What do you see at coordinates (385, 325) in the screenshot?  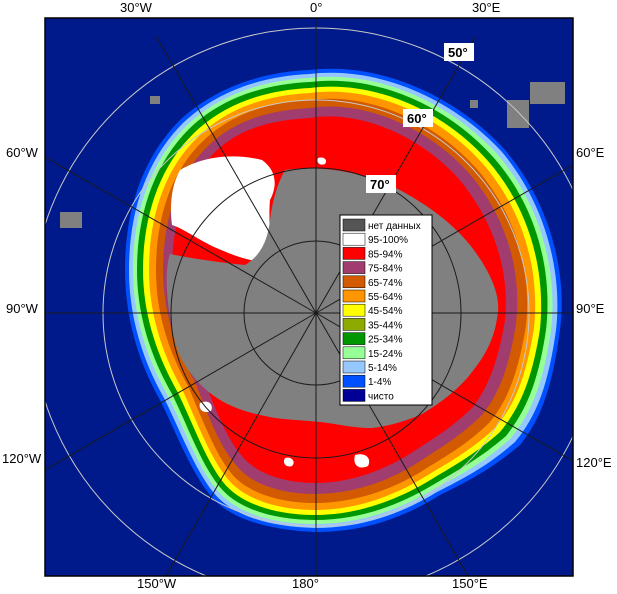 I see `legend-label: 35-44%` at bounding box center [385, 325].